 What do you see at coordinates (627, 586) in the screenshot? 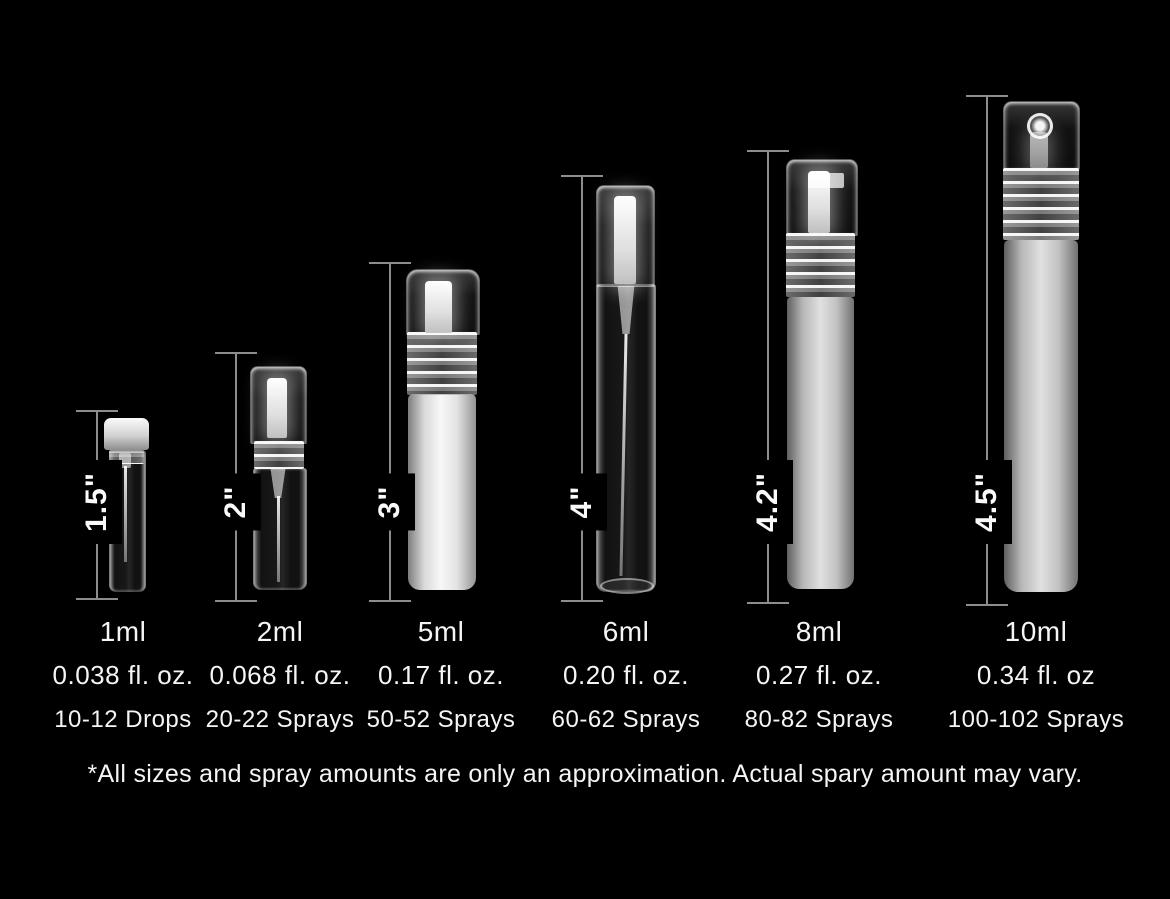
I see `base-rim` at bounding box center [627, 586].